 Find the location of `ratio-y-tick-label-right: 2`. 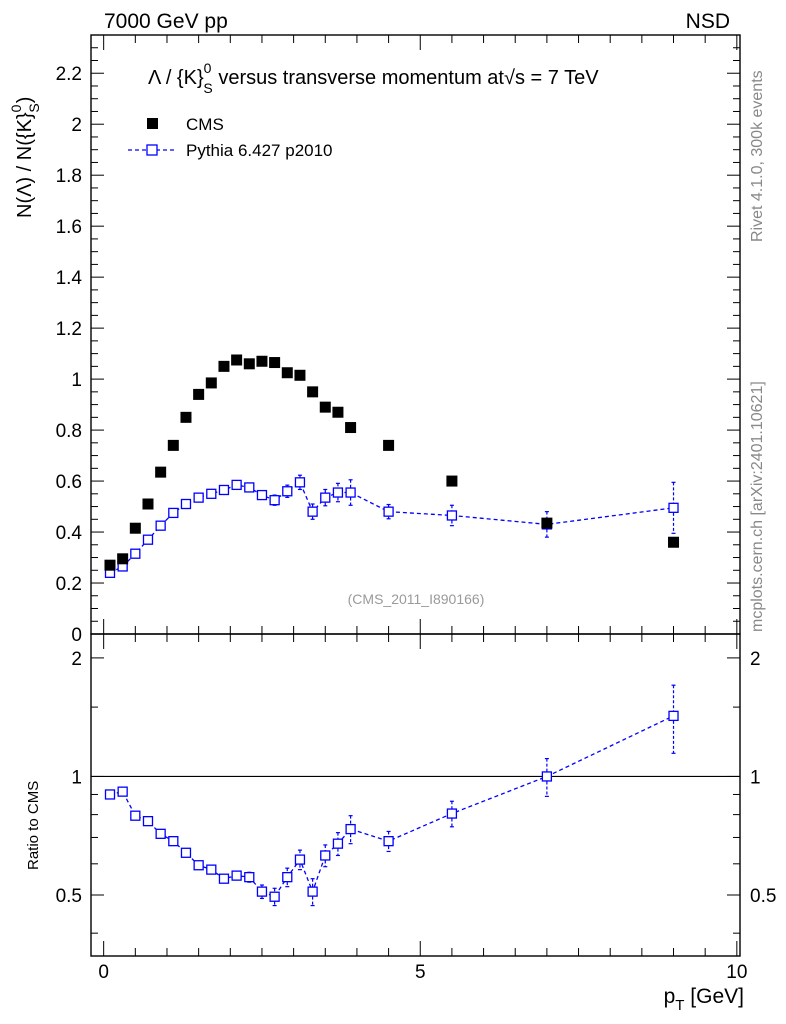

ratio-y-tick-label-right: 2 is located at coordinates (755, 659).